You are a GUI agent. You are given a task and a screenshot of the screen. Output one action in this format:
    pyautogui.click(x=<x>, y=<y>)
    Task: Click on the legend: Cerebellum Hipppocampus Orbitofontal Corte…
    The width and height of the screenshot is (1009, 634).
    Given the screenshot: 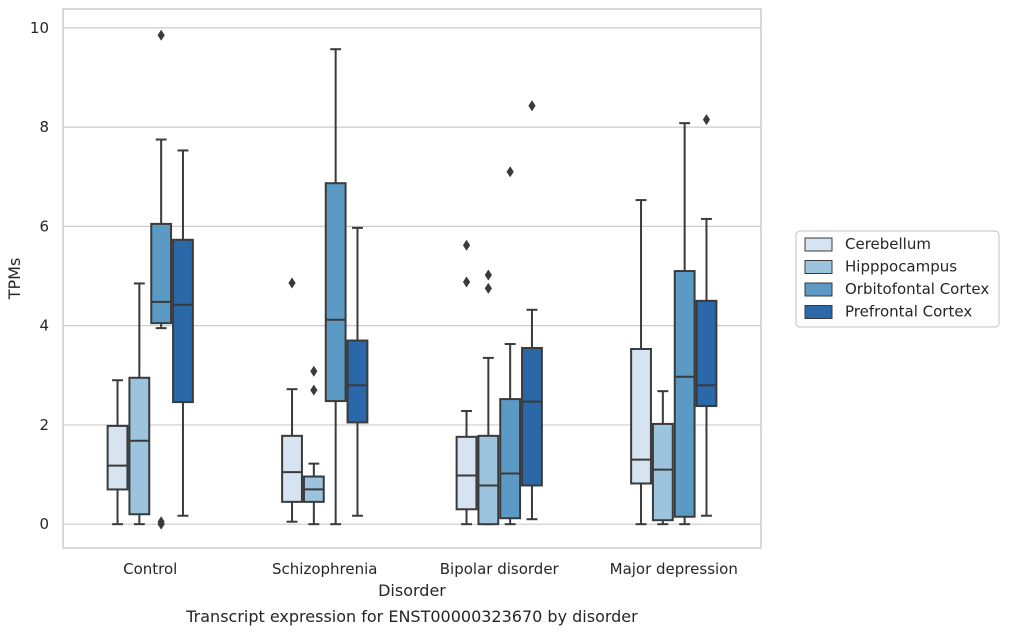 What is the action you would take?
    pyautogui.click(x=897, y=279)
    